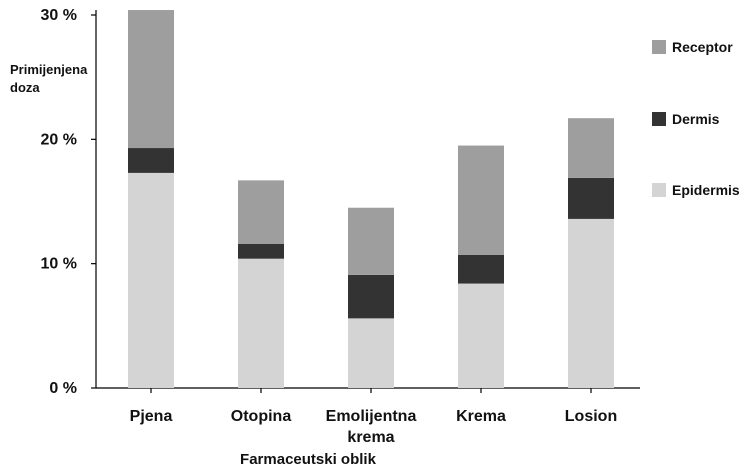 The width and height of the screenshot is (742, 469). Describe the element at coordinates (59, 264) in the screenshot. I see `y-tick-label-10: 10 %` at that location.